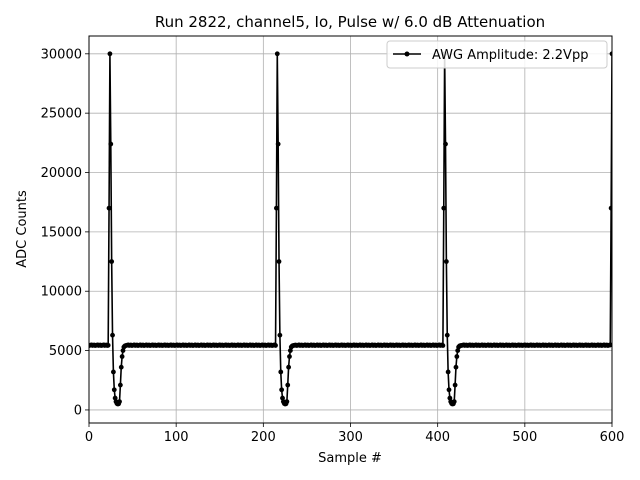 The height and width of the screenshot is (480, 640). I want to click on x-tick-label: 300, so click(350, 437).